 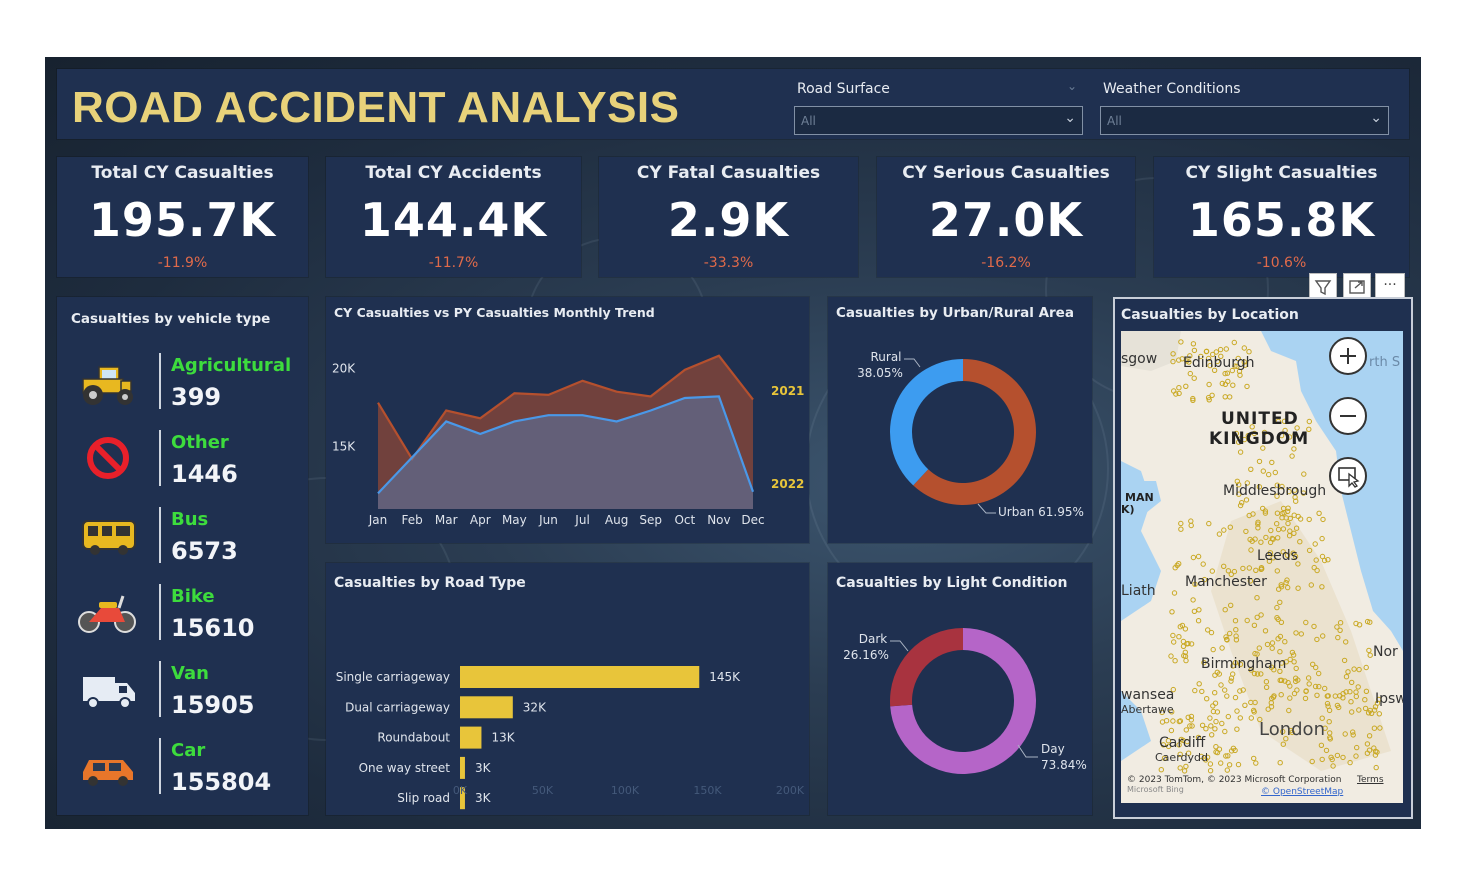 I want to click on kpi-value: 165.8K, so click(x=1281, y=220).